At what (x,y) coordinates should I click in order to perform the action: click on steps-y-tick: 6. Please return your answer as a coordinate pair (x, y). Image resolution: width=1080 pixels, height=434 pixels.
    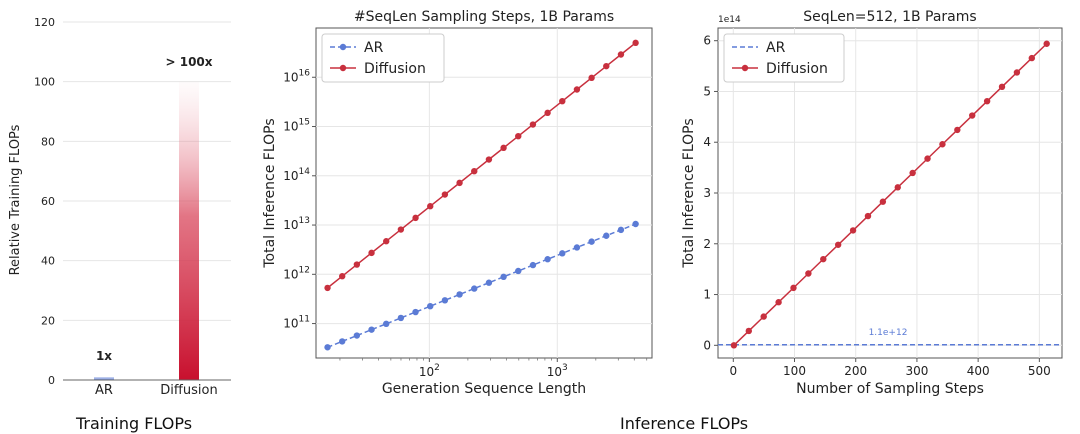
    Looking at the image, I should click on (707, 41).